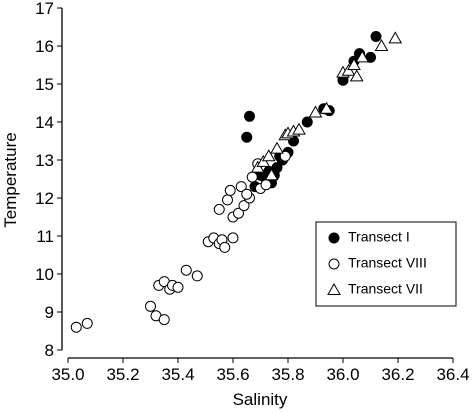  Describe the element at coordinates (44, 122) in the screenshot. I see `y-tick-label: 14` at that location.